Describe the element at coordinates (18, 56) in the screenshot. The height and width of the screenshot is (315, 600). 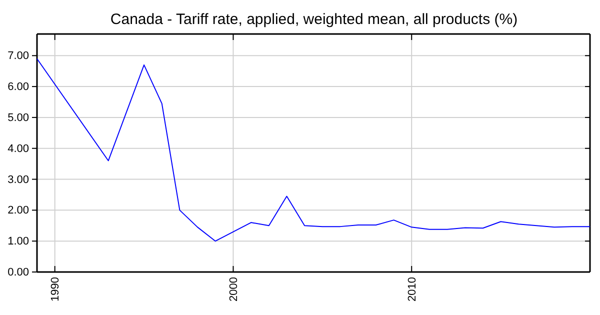
I see `y-tick-label: 7.00` at that location.